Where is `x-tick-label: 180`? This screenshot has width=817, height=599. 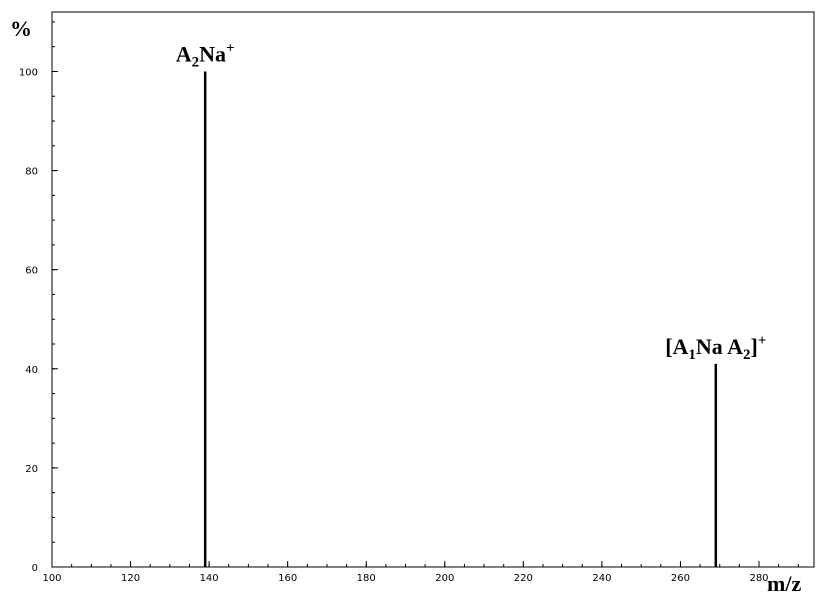 x-tick-label: 180 is located at coordinates (366, 578).